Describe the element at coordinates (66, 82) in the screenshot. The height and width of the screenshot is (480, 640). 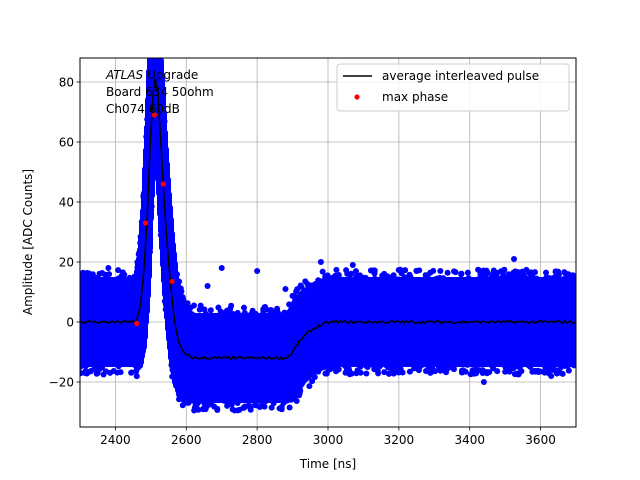
I see `y-tick-label: 80` at that location.